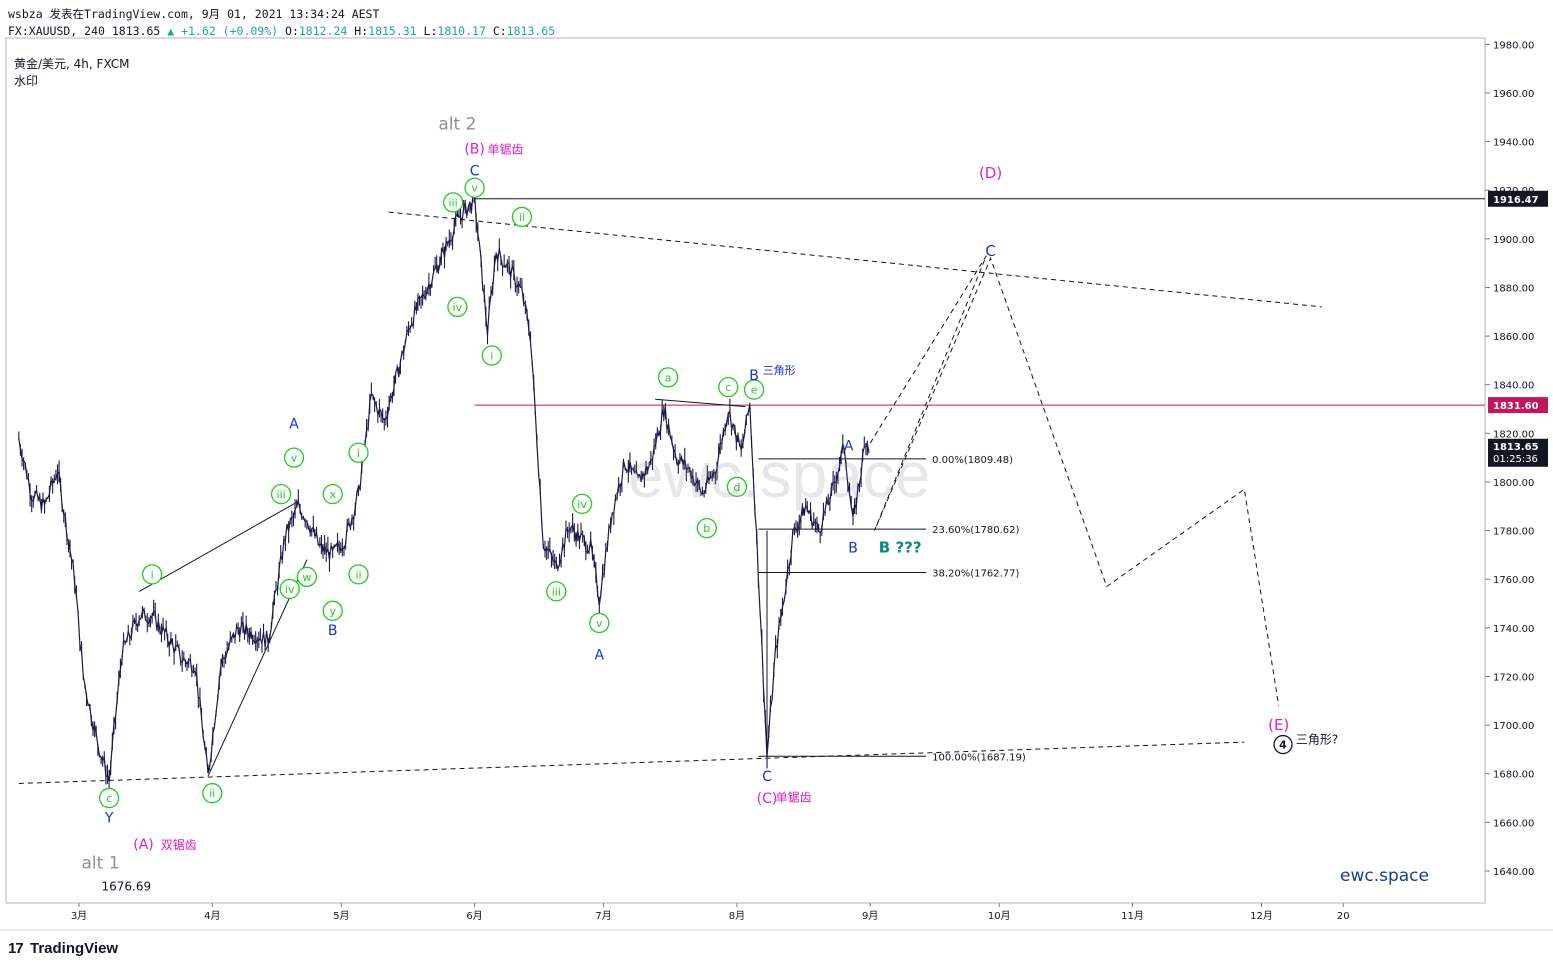  What do you see at coordinates (126, 886) in the screenshot?
I see `low-value-label: 1676.69` at bounding box center [126, 886].